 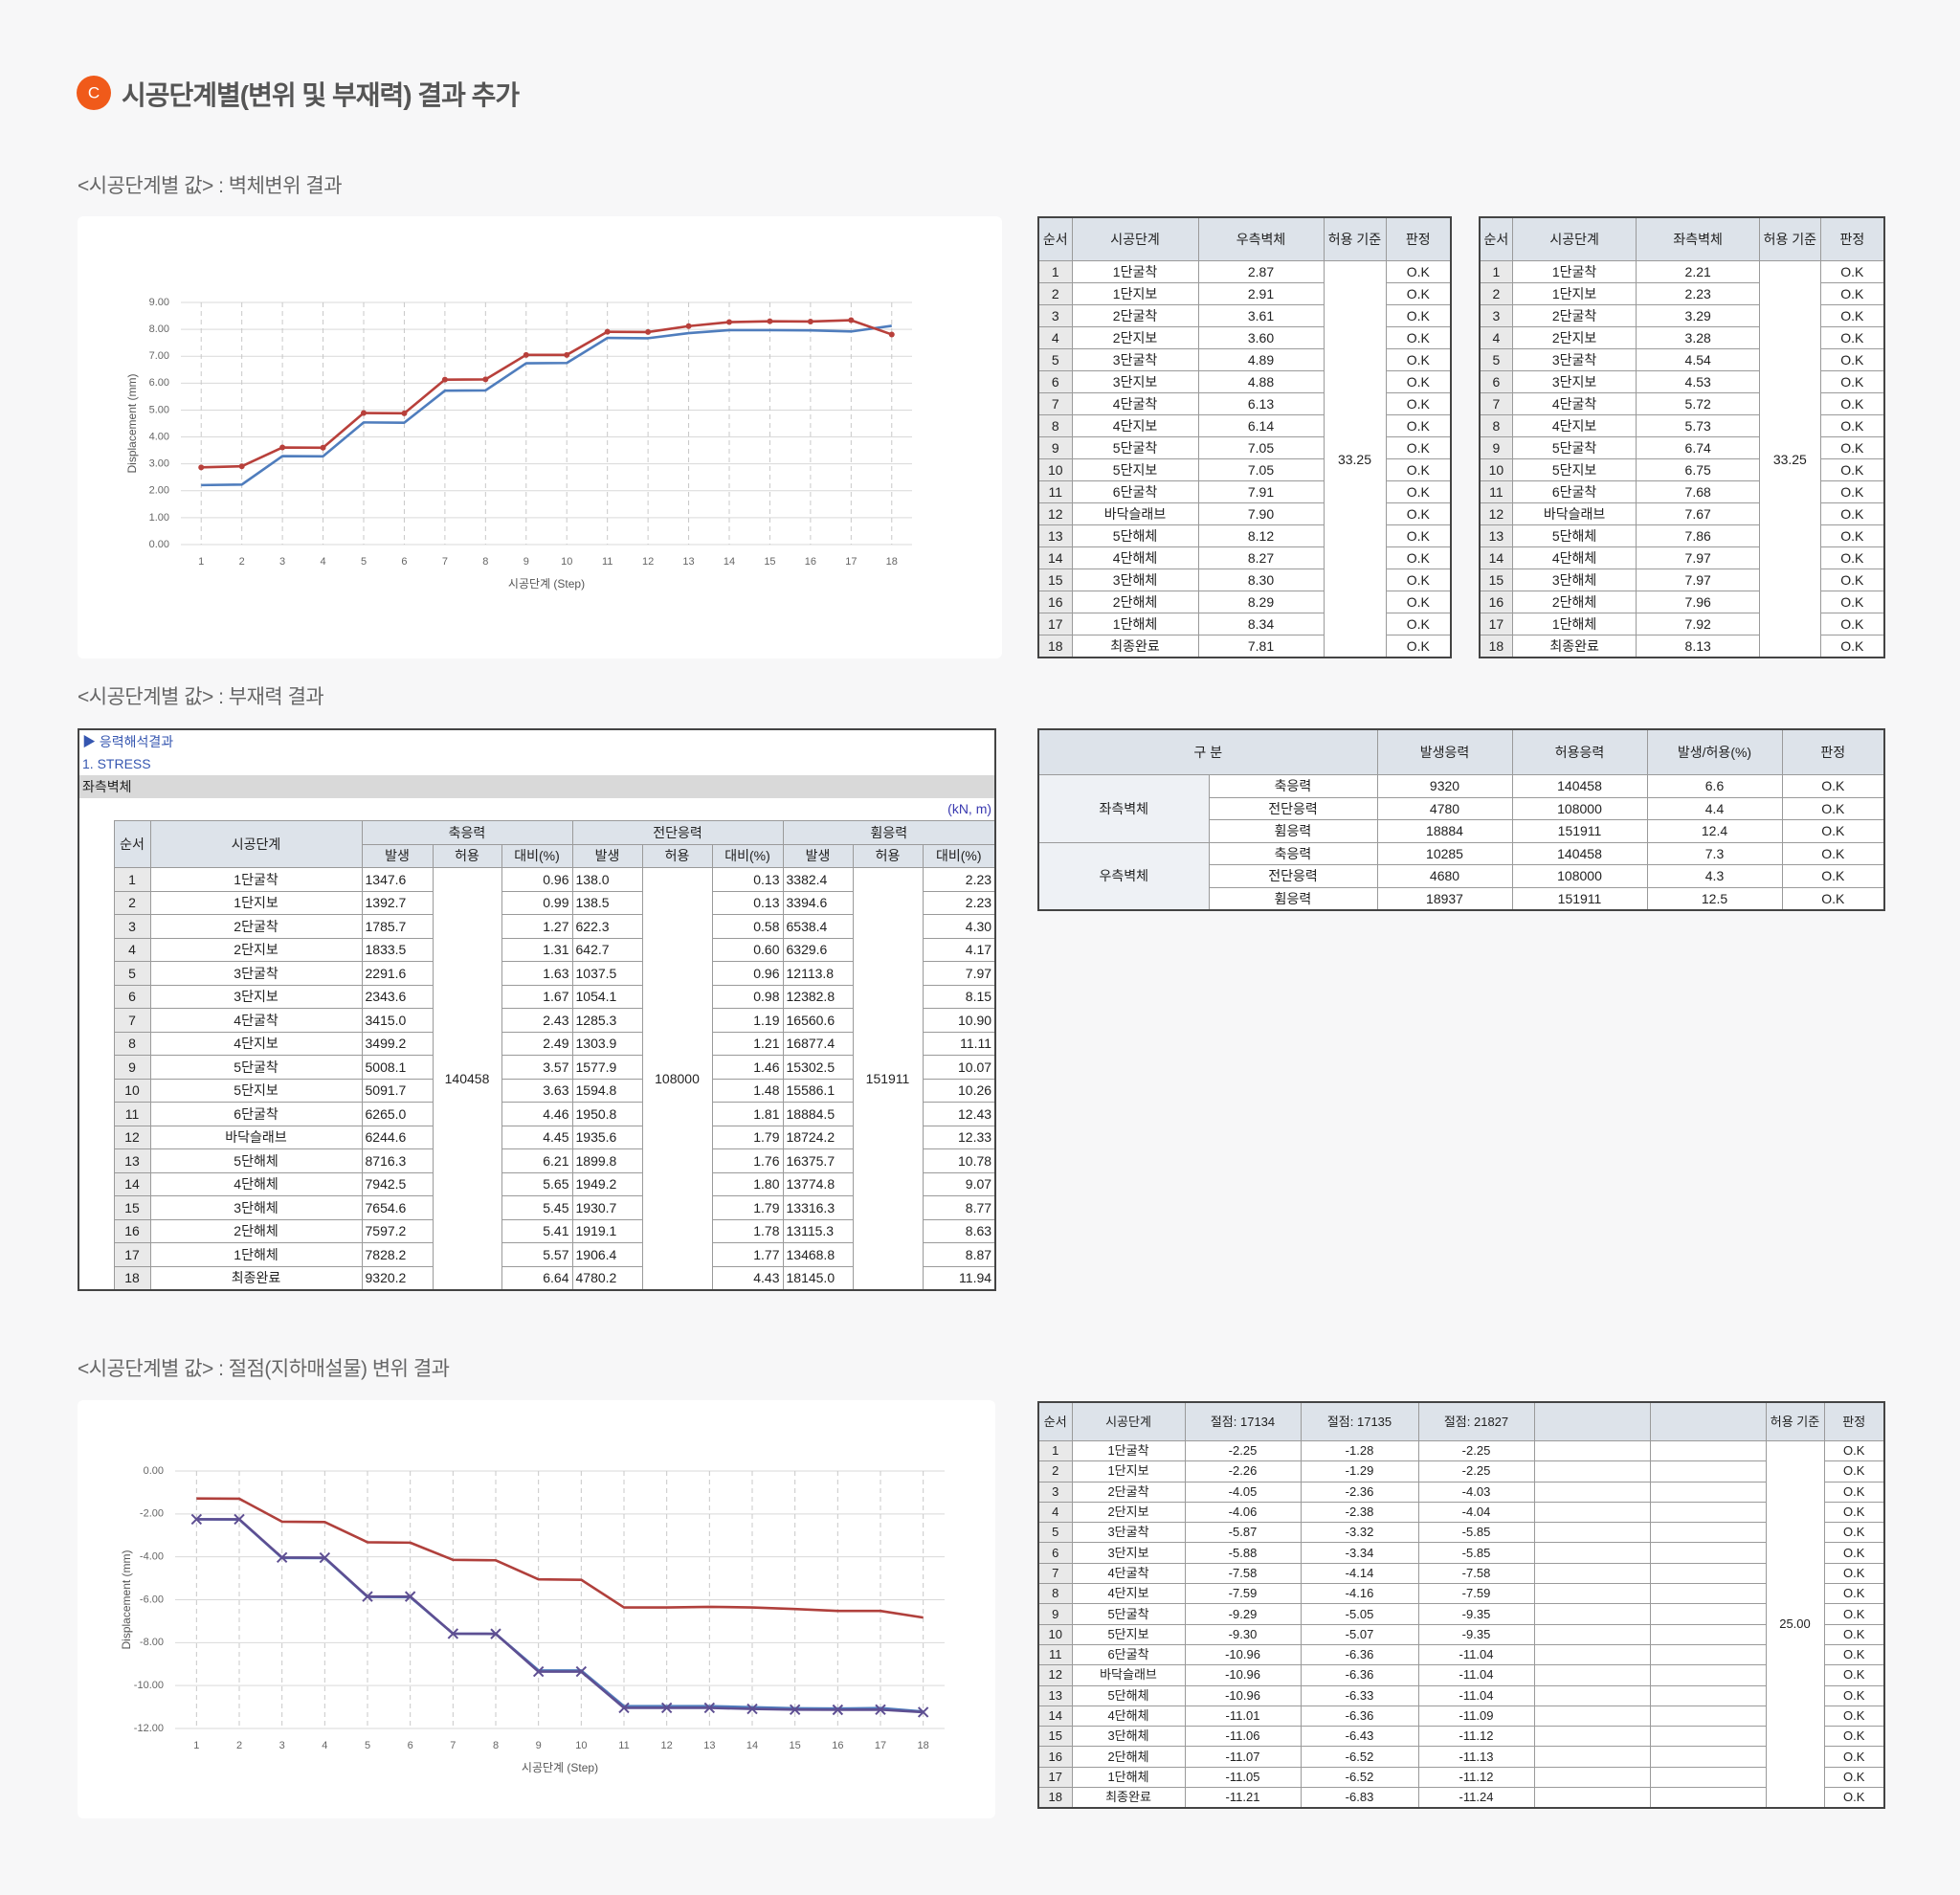 I want to click on cell: 12.33, so click(x=959, y=1137).